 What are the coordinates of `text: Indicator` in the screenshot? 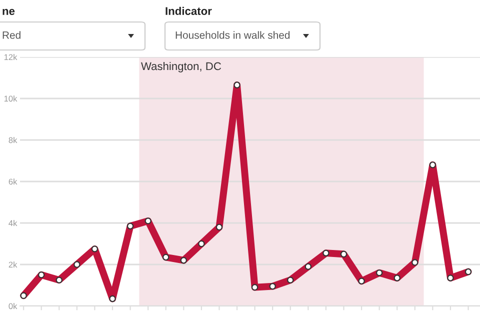 It's located at (189, 10).